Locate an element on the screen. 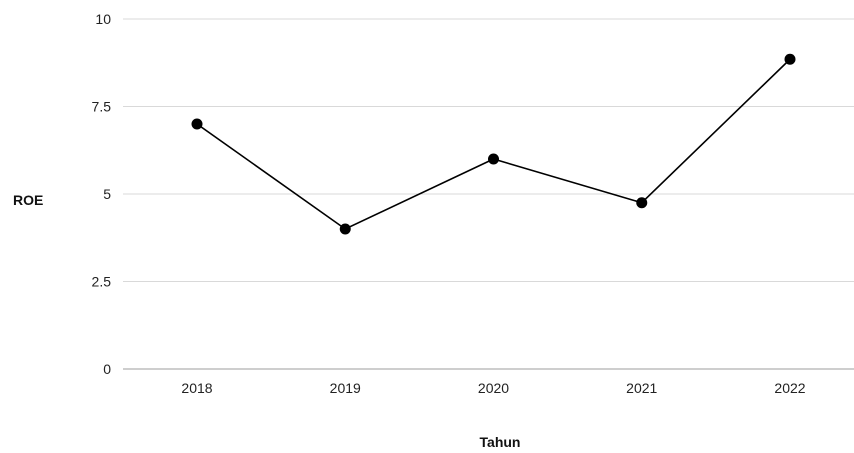  x-tick-label: 2022 is located at coordinates (789, 388).